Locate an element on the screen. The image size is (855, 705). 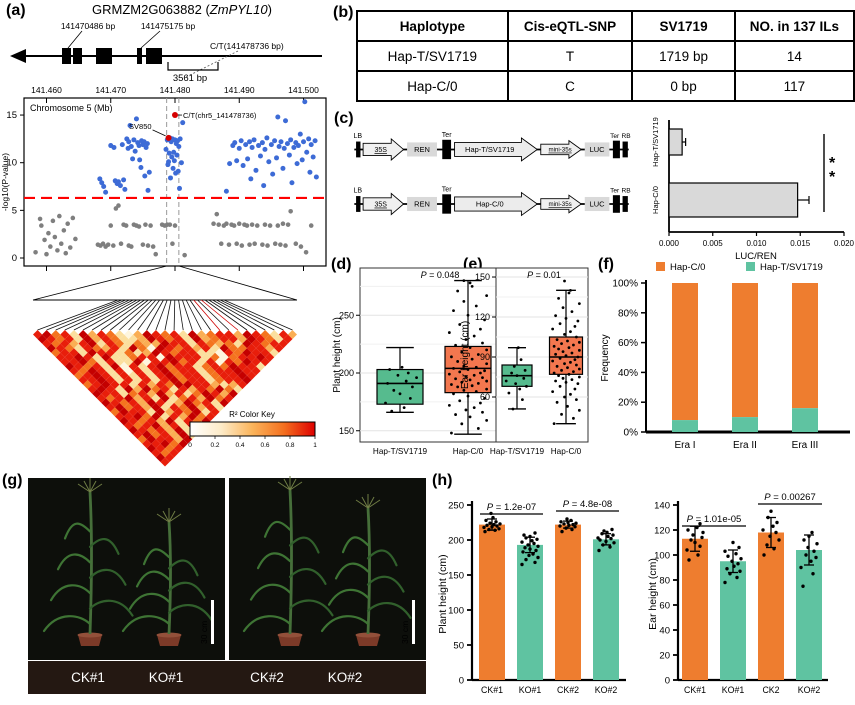
svg-text: R² Color Key is located at coordinates (252, 414).